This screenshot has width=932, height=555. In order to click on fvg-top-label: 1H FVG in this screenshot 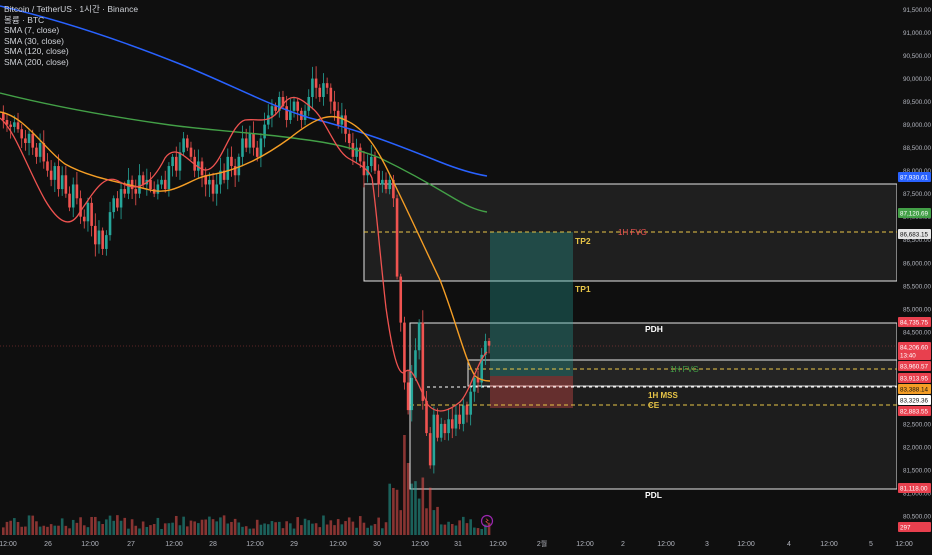, I will do `click(632, 232)`.